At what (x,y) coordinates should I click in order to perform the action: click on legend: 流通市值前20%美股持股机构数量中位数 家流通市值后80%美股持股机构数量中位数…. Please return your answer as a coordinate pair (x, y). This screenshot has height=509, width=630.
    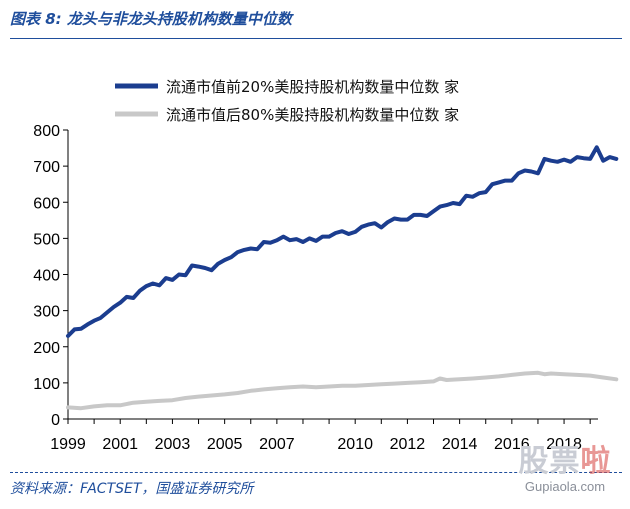
    Looking at the image, I should click on (287, 101).